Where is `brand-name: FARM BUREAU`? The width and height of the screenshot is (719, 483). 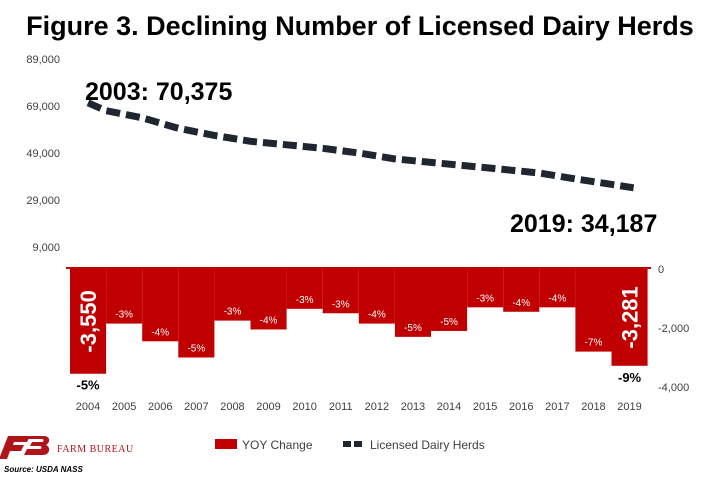 brand-name: FARM BUREAU is located at coordinates (95, 449).